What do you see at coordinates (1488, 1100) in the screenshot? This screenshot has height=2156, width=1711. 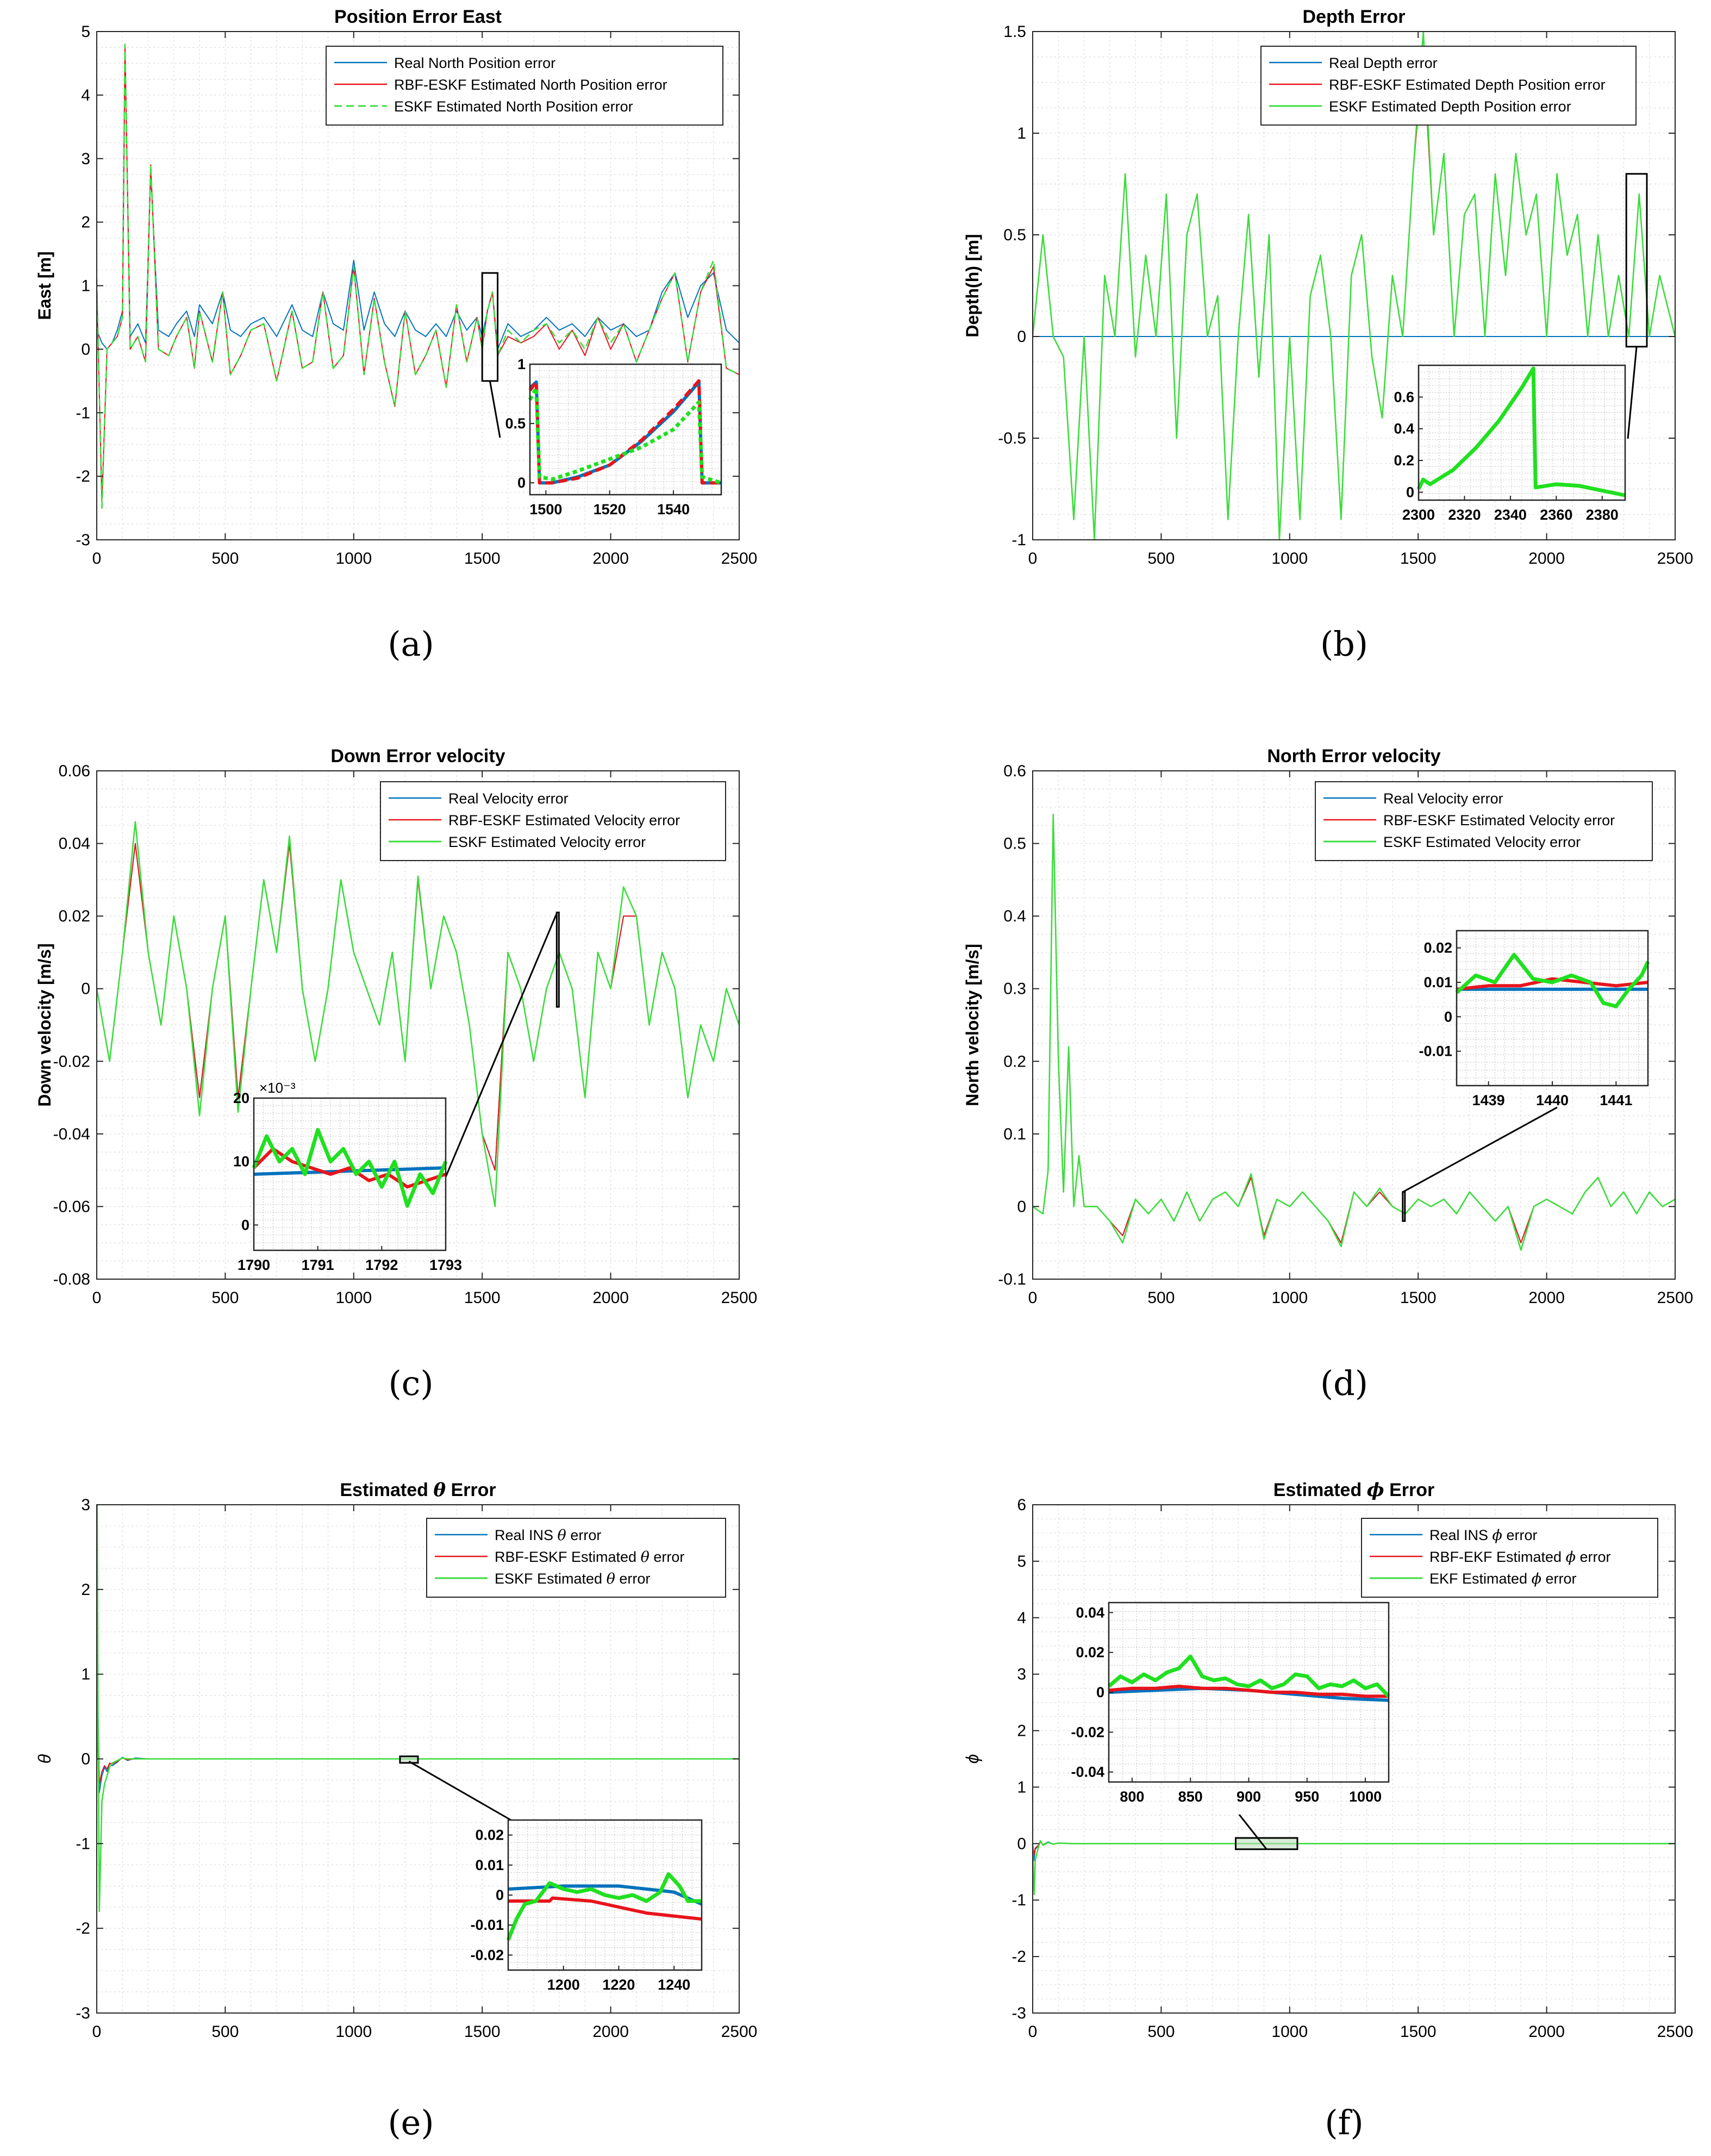 I see `inset-x-tick-label: 1439` at bounding box center [1488, 1100].